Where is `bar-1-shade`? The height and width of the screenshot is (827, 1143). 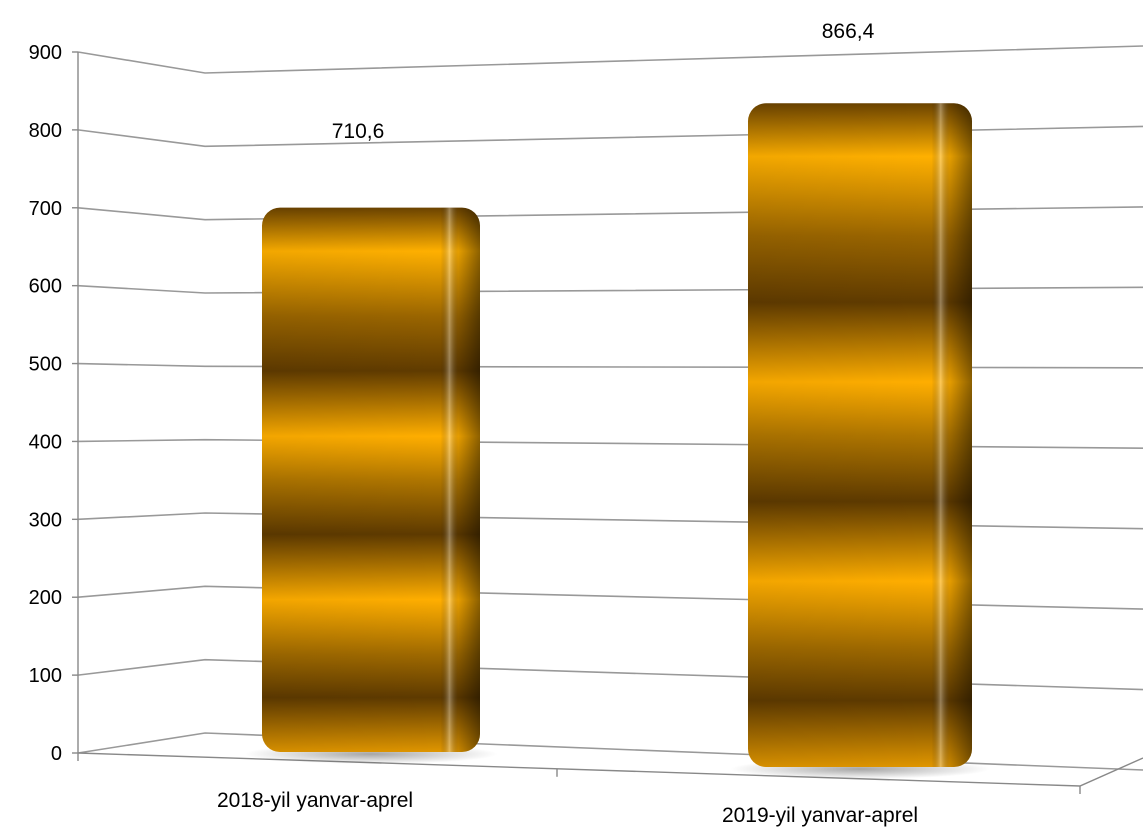
bar-1-shade is located at coordinates (371, 479).